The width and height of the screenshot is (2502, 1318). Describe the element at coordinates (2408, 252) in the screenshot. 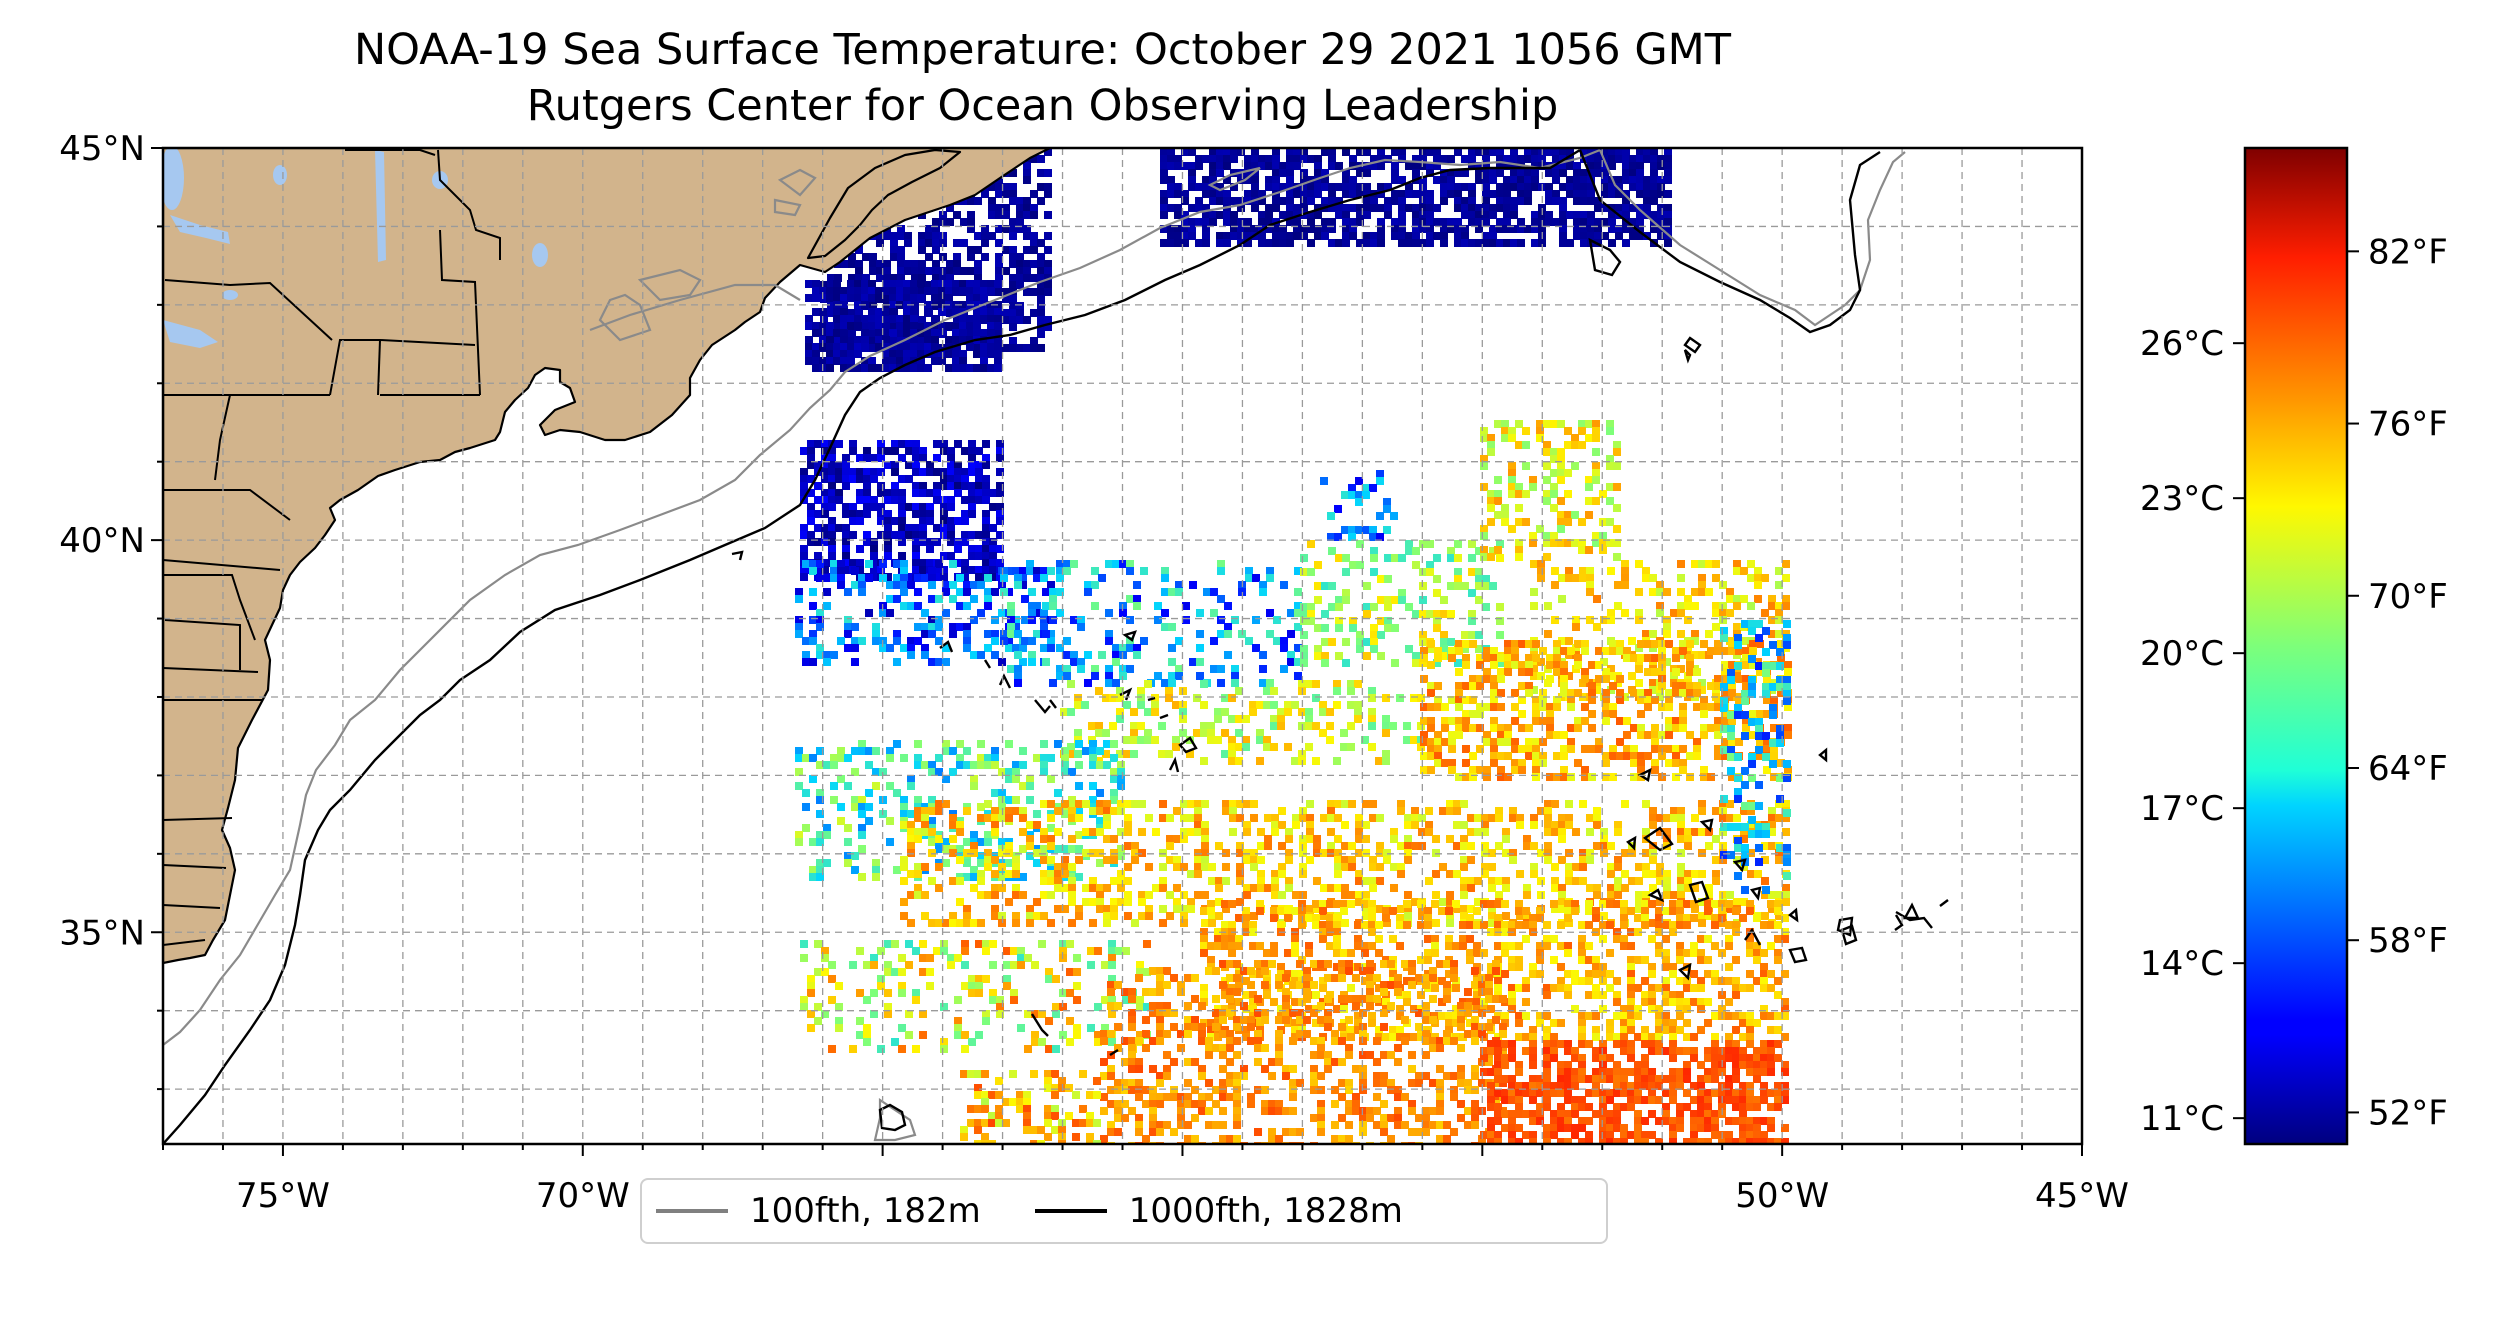

I see `colorbar-fahrenheit-label: 82°F` at that location.